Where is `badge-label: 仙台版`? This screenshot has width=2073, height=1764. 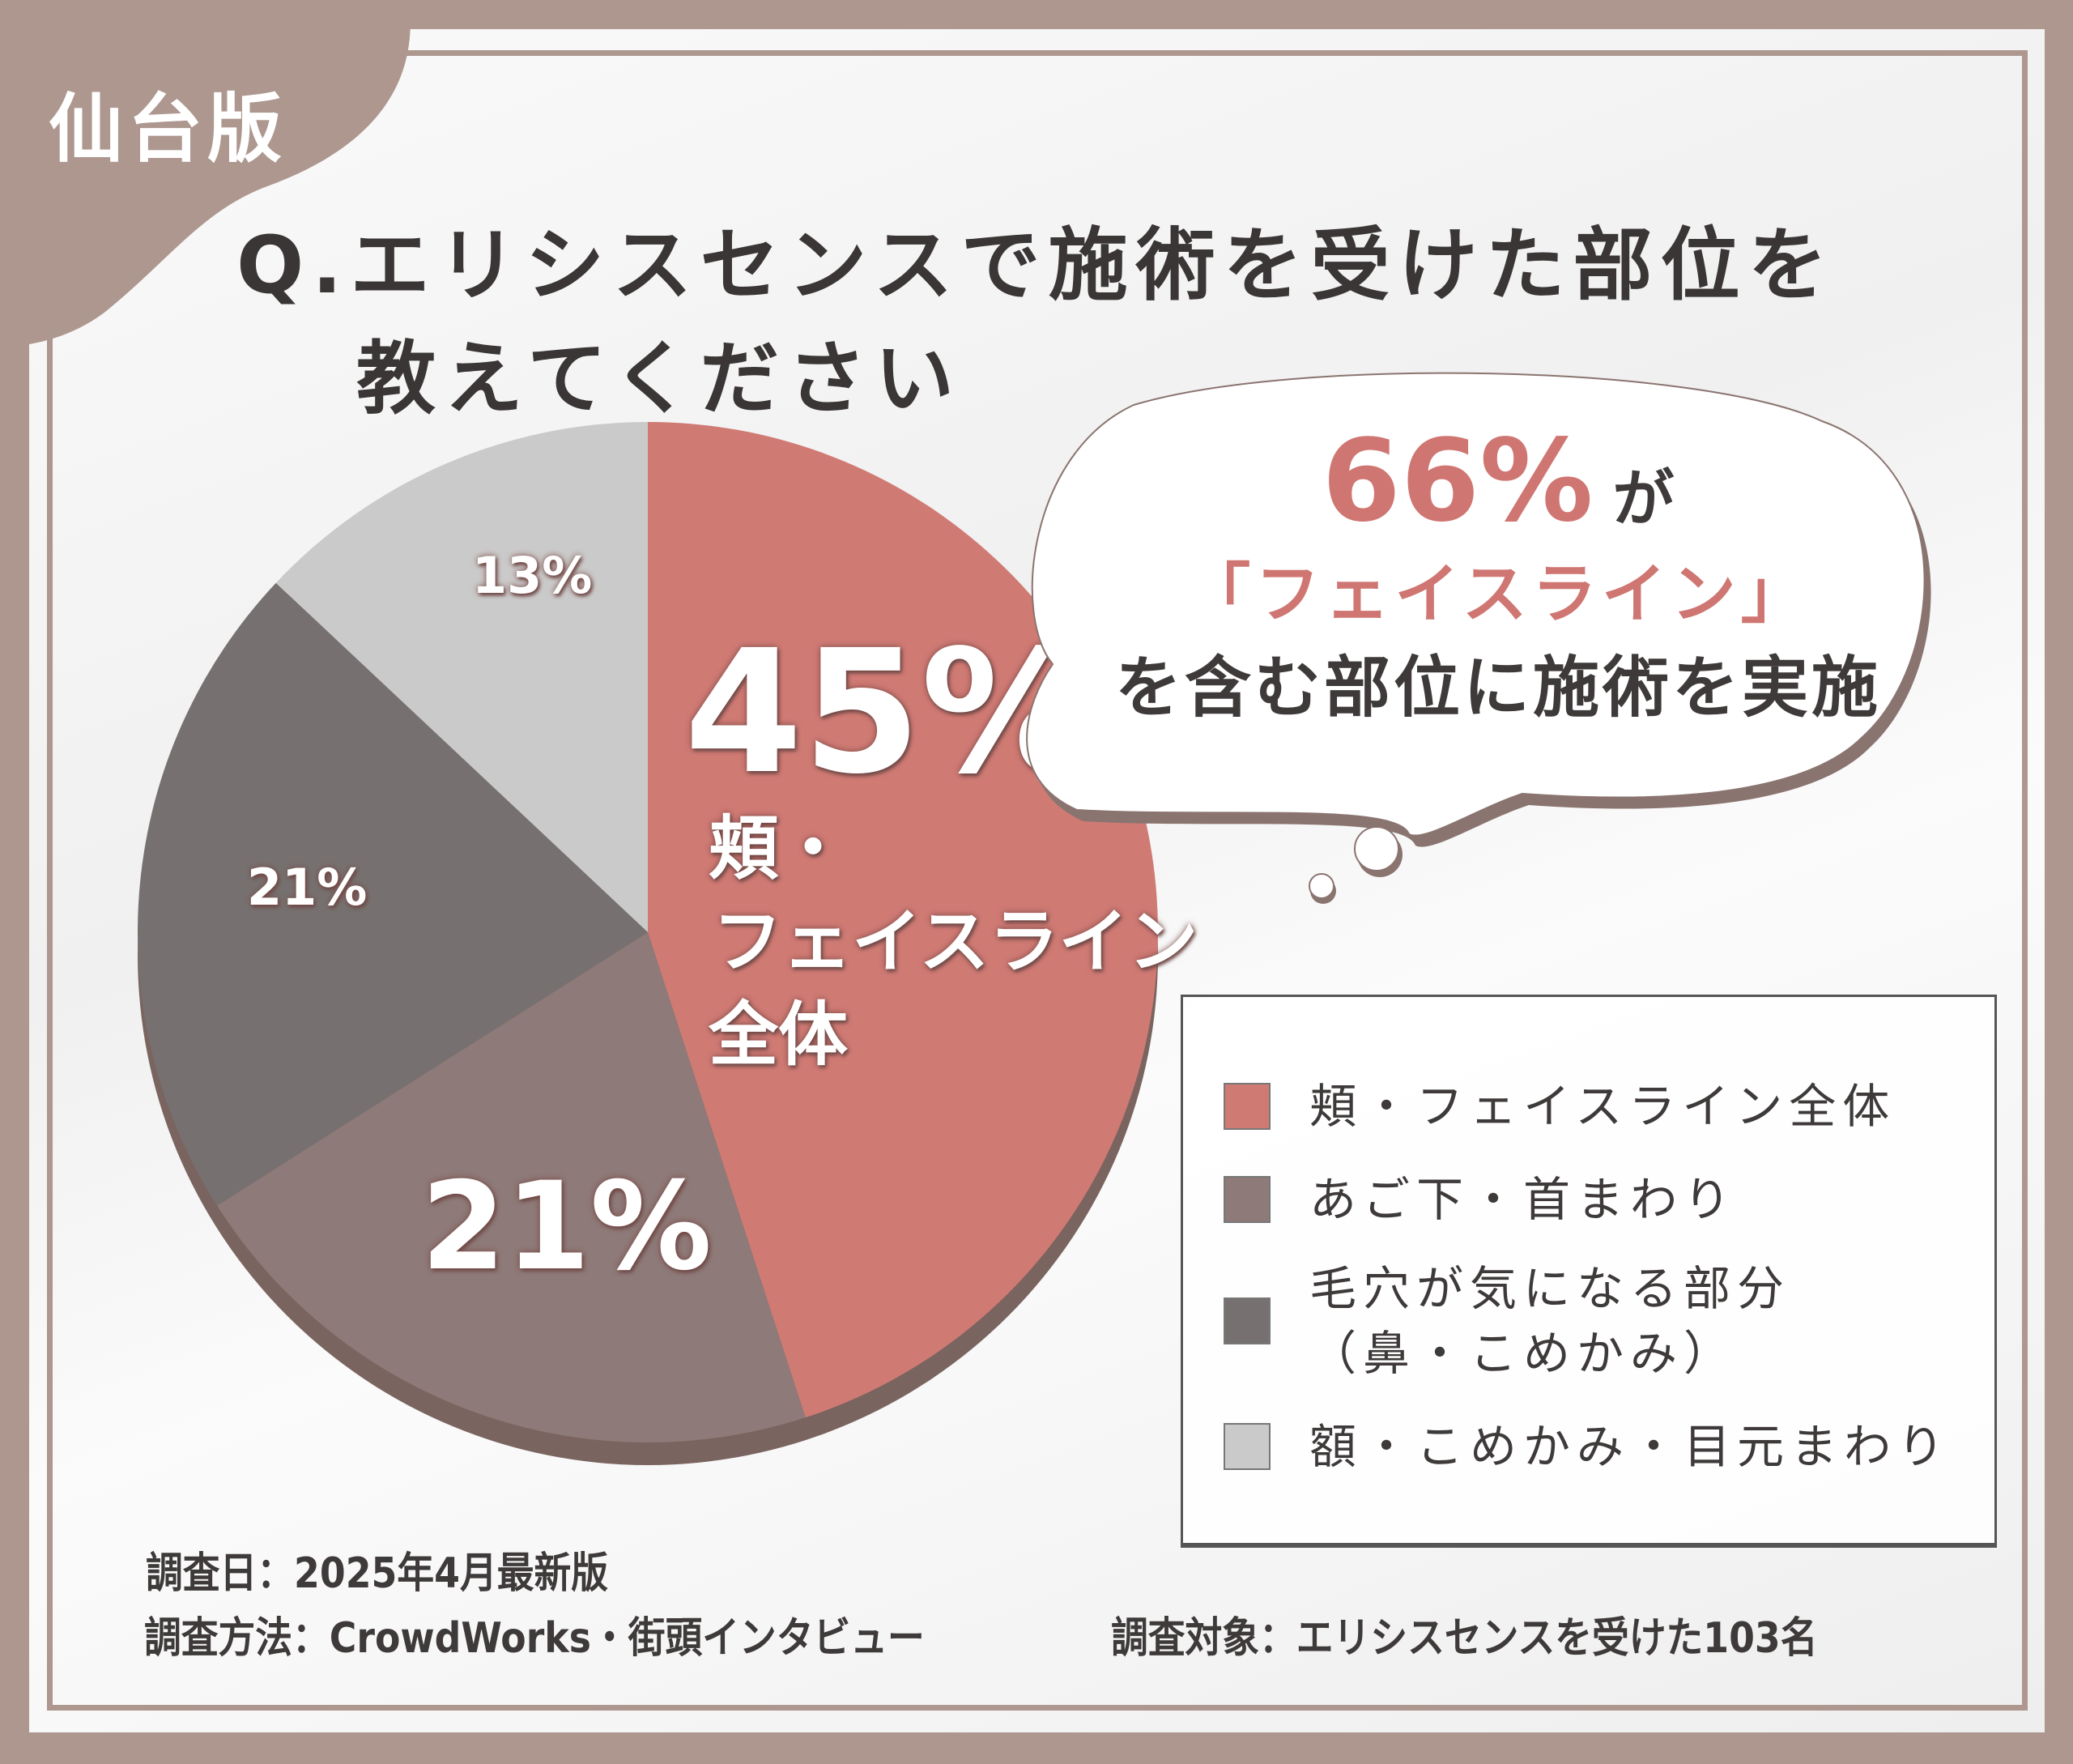
badge-label: 仙台版 is located at coordinates (168, 129).